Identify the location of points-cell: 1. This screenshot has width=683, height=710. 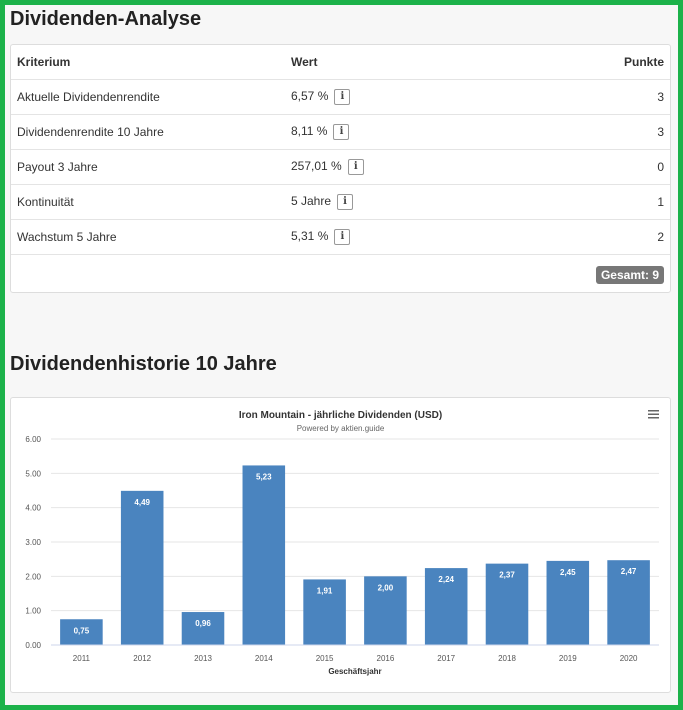
(596, 202).